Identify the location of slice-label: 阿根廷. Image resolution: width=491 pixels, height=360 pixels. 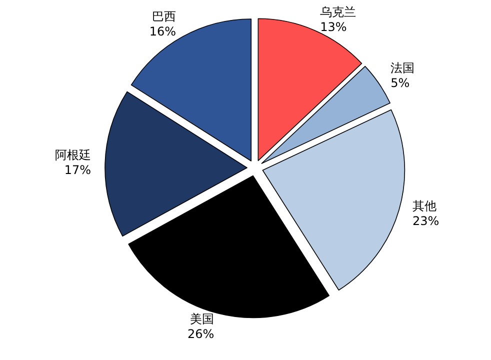
(73, 155).